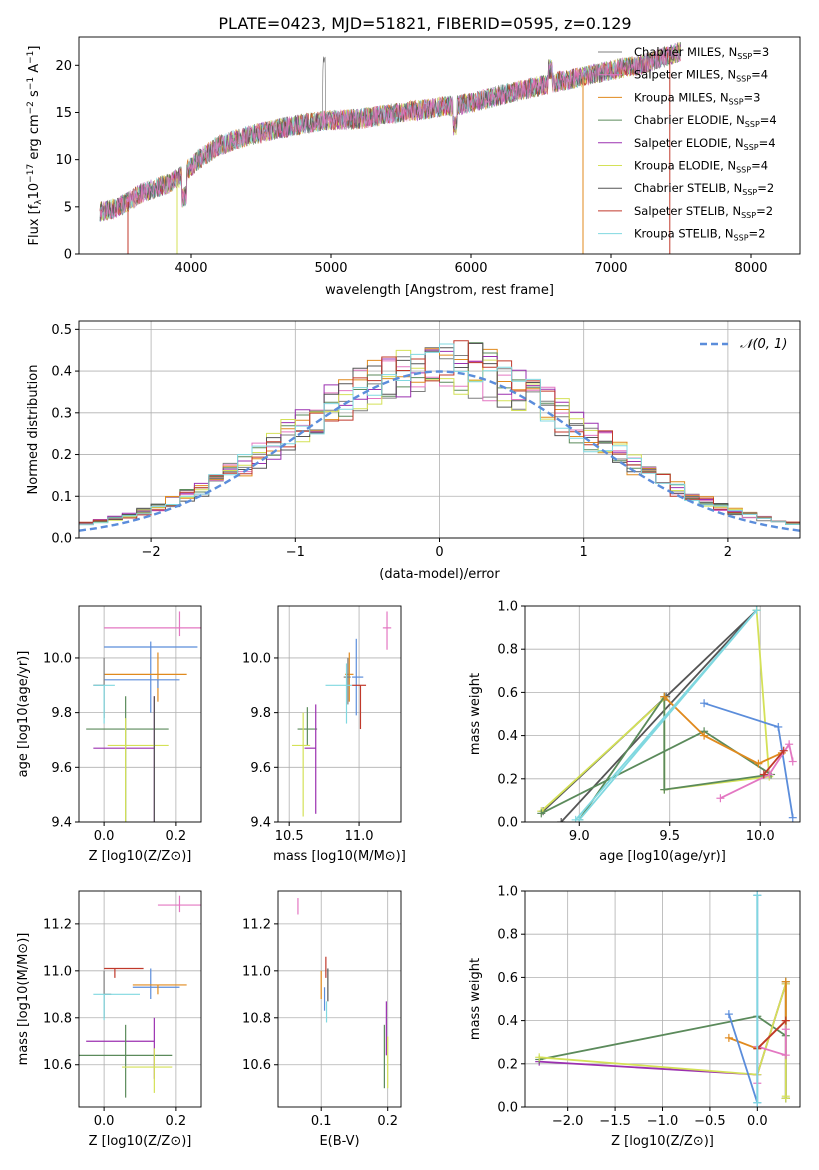 The height and width of the screenshot is (1170, 819). What do you see at coordinates (260, 713) in the screenshot?
I see `y-tick-label: 9.8` at bounding box center [260, 713].